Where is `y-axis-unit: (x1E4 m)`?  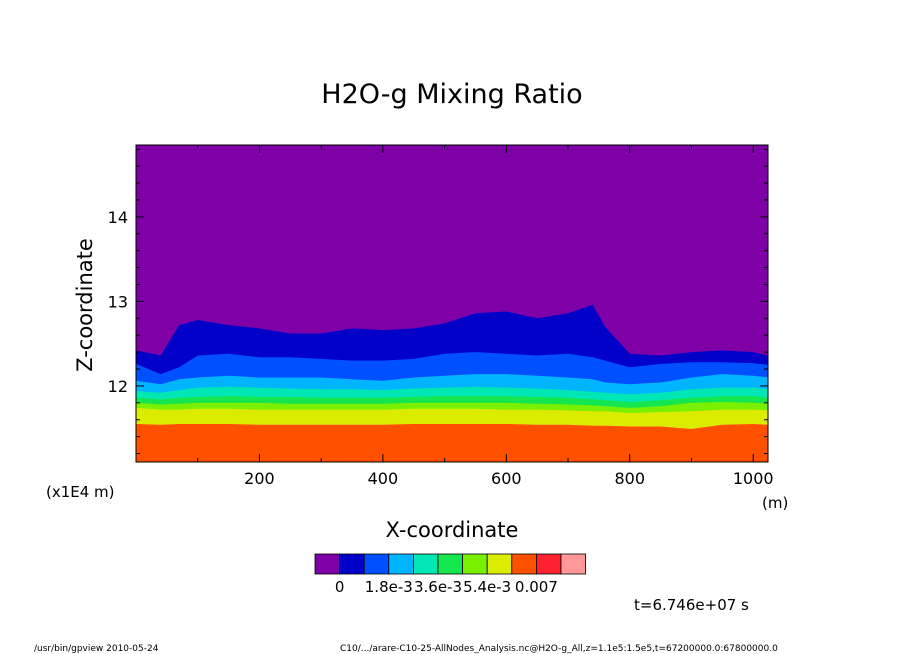
y-axis-unit: (x1E4 m) is located at coordinates (80, 492).